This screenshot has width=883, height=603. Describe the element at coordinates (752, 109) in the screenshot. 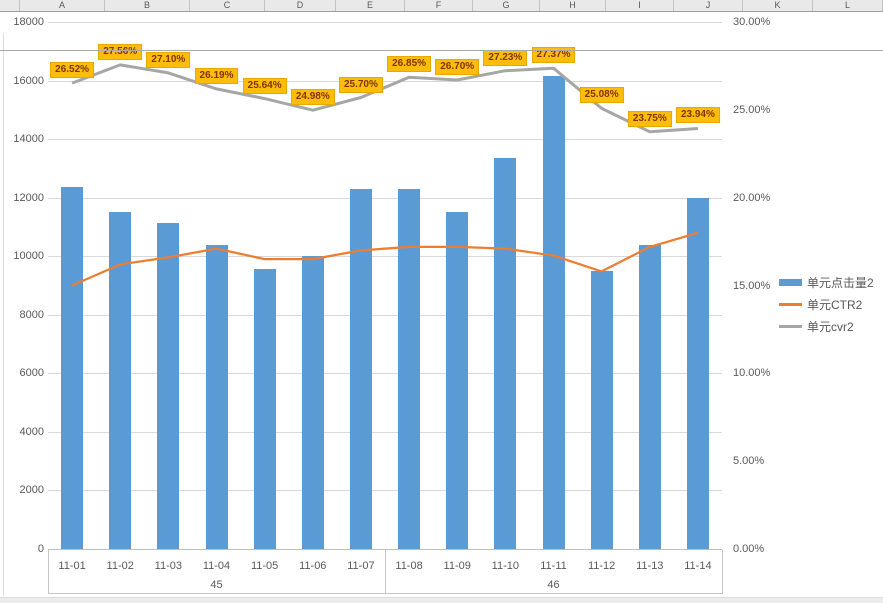

I see `y2-axis-label: 25.00%` at that location.